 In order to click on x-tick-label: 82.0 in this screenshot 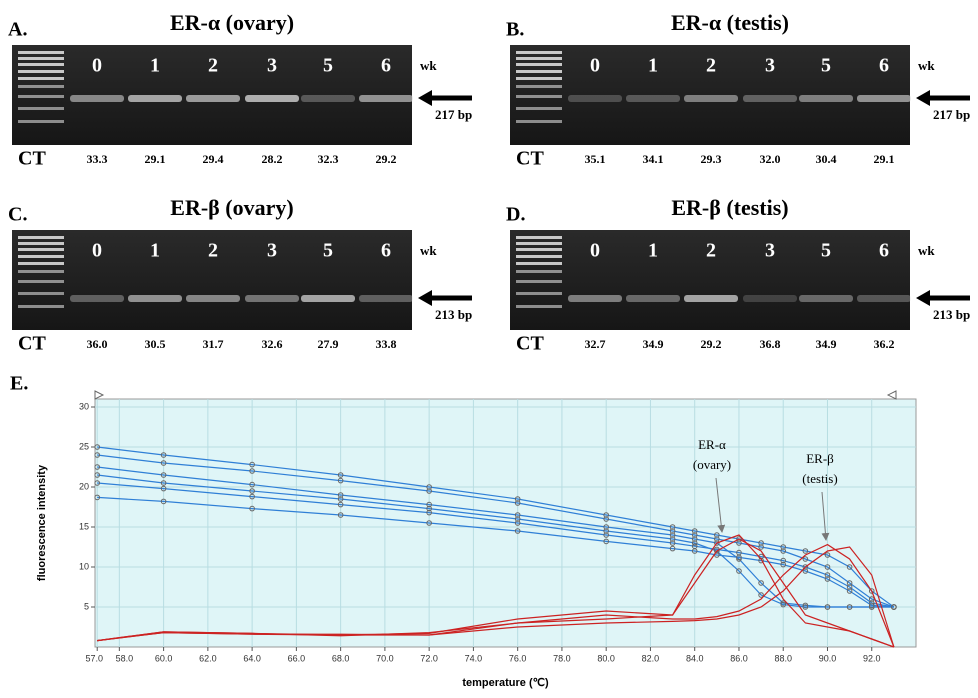, I will do `click(651, 658)`.